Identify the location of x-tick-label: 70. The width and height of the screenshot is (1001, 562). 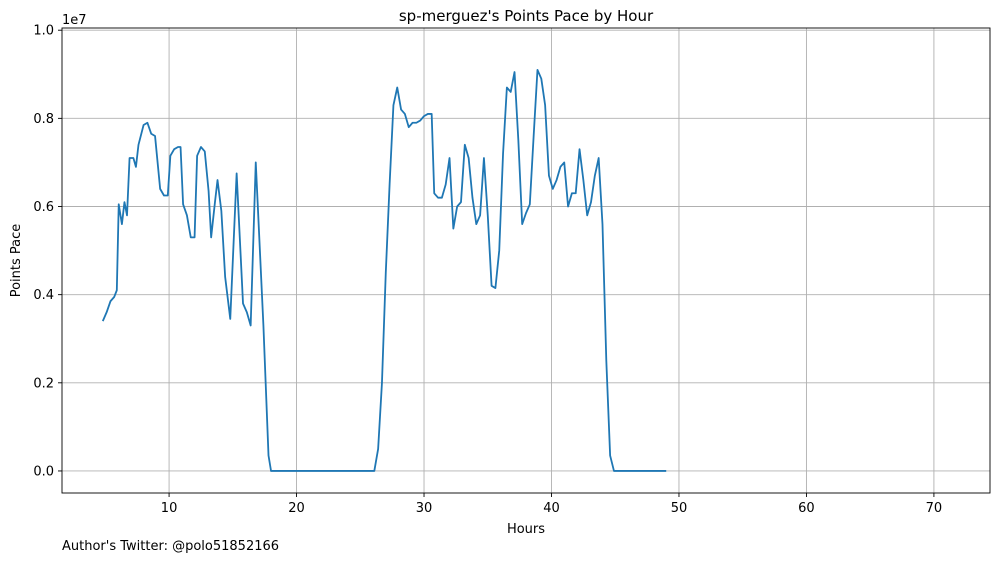
(934, 508).